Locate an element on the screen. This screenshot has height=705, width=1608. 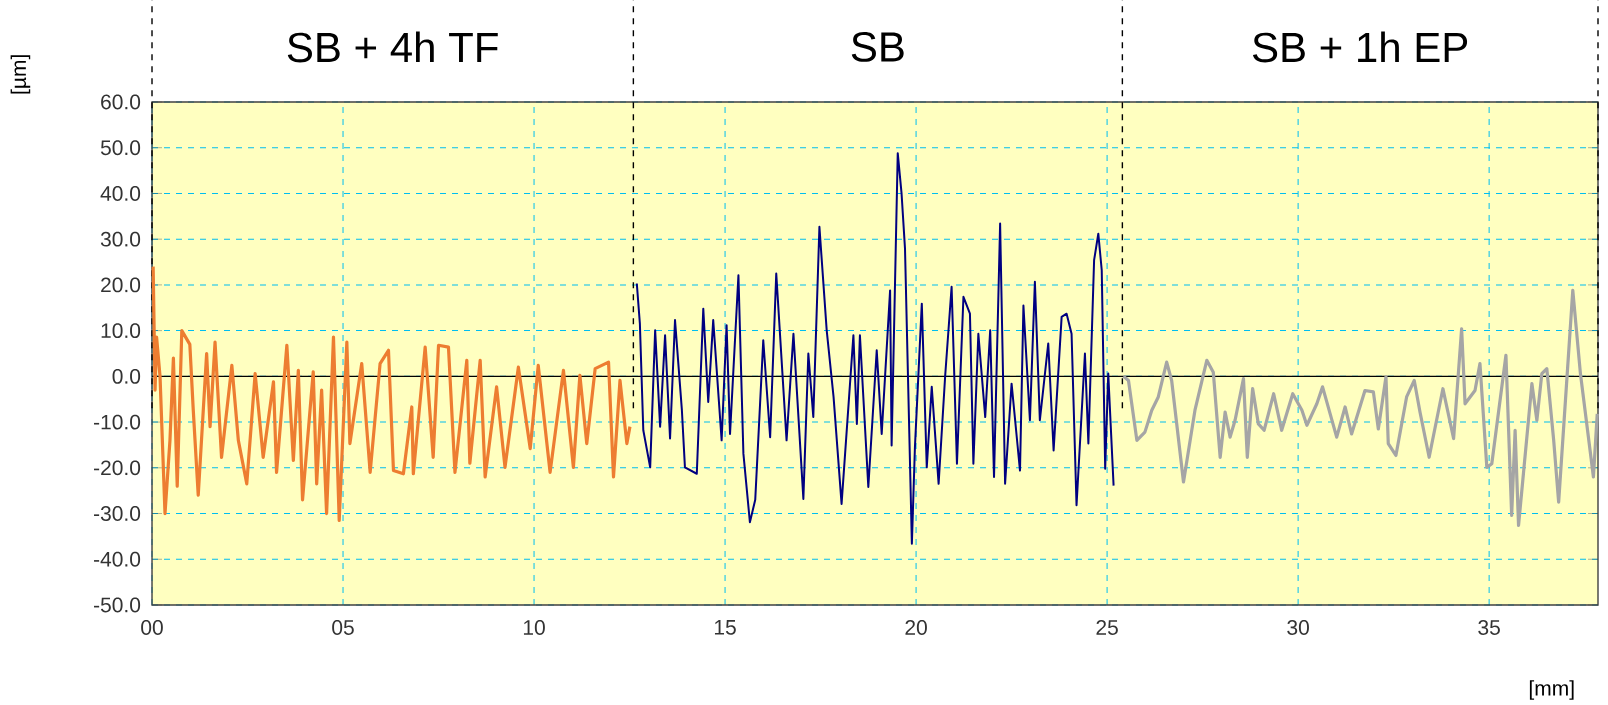
y-tick-label: -40.0 is located at coordinates (117, 559).